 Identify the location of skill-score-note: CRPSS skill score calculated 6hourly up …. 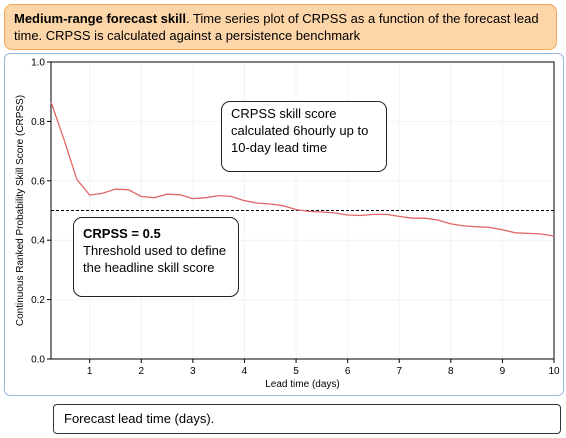
(300, 130).